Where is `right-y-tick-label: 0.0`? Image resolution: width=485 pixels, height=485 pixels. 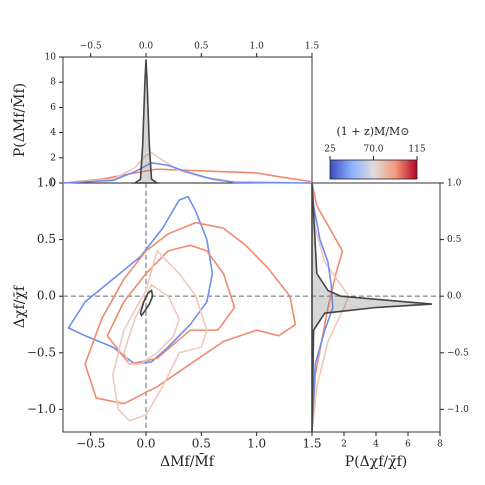
right-y-tick-label: 0.0 is located at coordinates (454, 297).